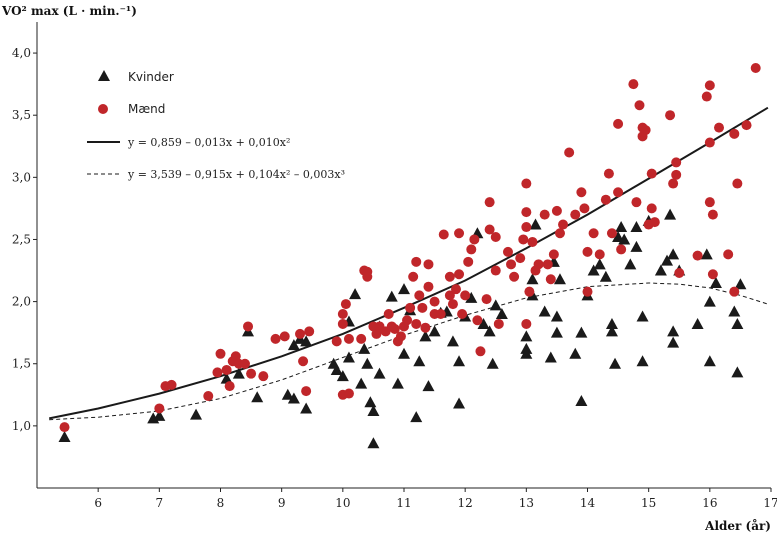 The height and width of the screenshot is (534, 777). I want to click on legend-item-maend: Mænd, so click(131, 109).